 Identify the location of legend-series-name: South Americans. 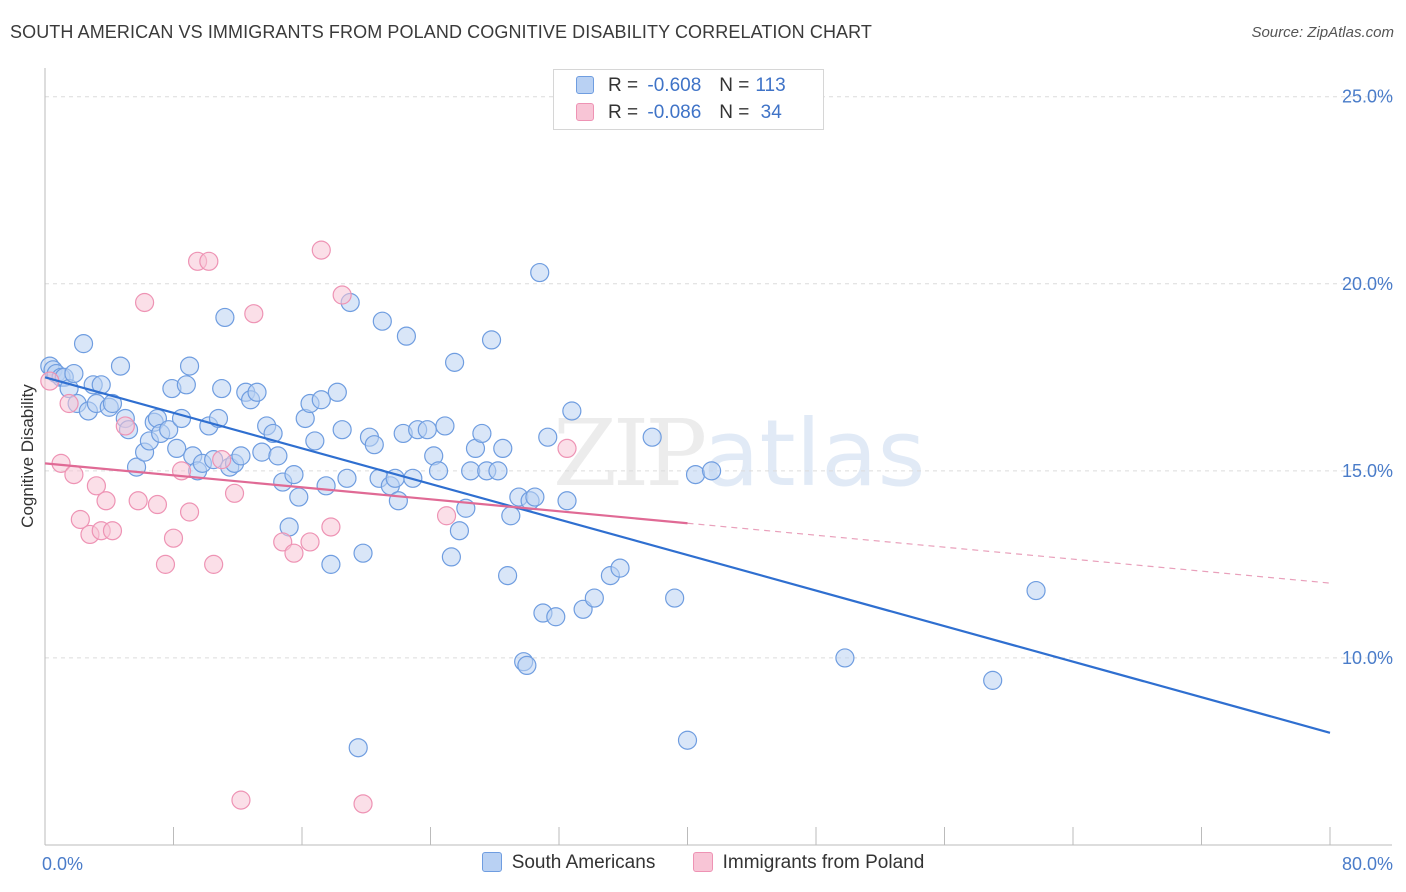
(583, 862).